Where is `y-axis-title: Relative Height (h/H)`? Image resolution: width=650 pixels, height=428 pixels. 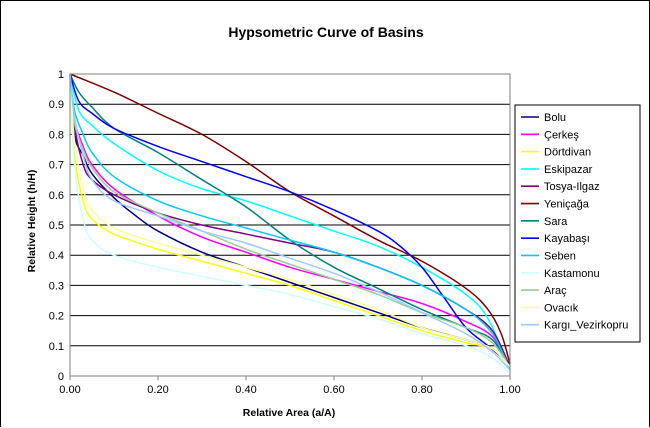 y-axis-title: Relative Height (h/H) is located at coordinates (32, 221).